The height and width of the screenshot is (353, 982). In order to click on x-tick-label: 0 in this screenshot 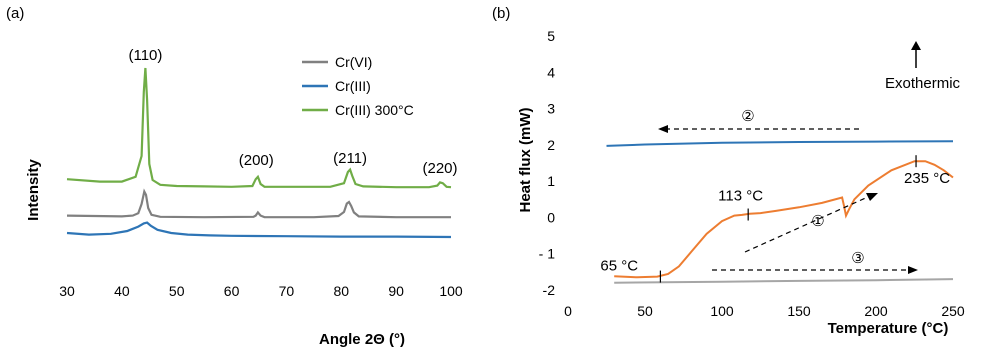, I will do `click(568, 311)`.